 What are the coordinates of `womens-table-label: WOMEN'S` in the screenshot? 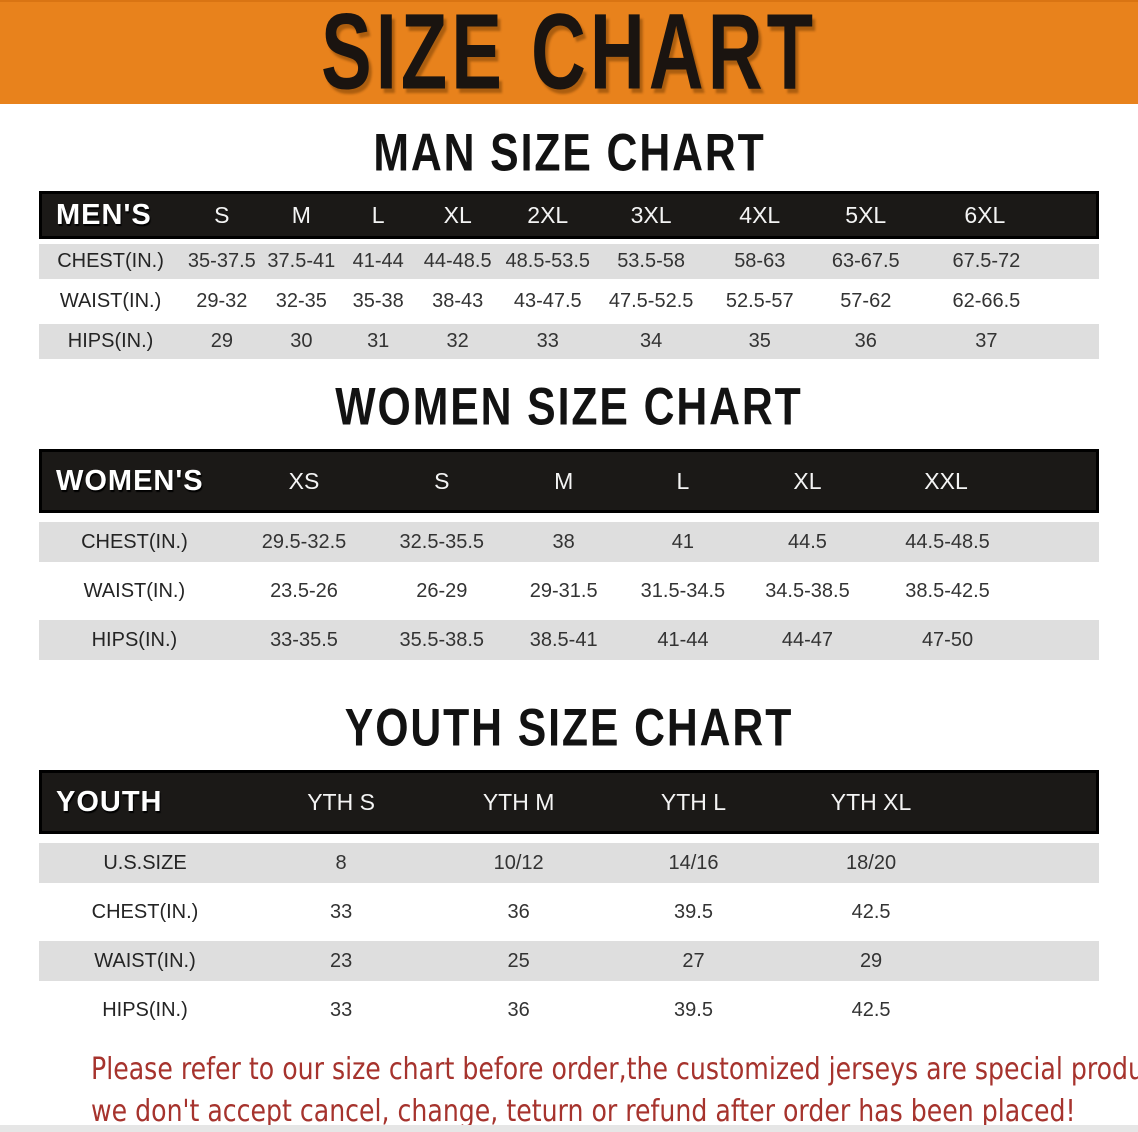 It's located at (134, 481).